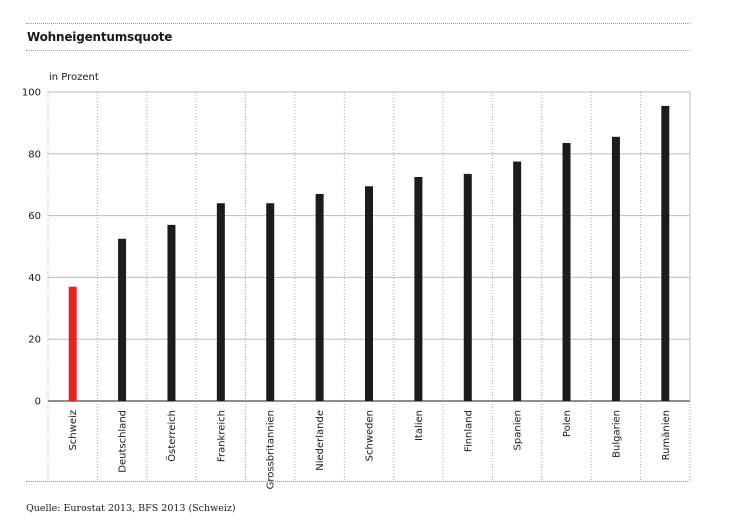 The width and height of the screenshot is (742, 529). What do you see at coordinates (369, 293) in the screenshot?
I see `bar-schweden` at bounding box center [369, 293].